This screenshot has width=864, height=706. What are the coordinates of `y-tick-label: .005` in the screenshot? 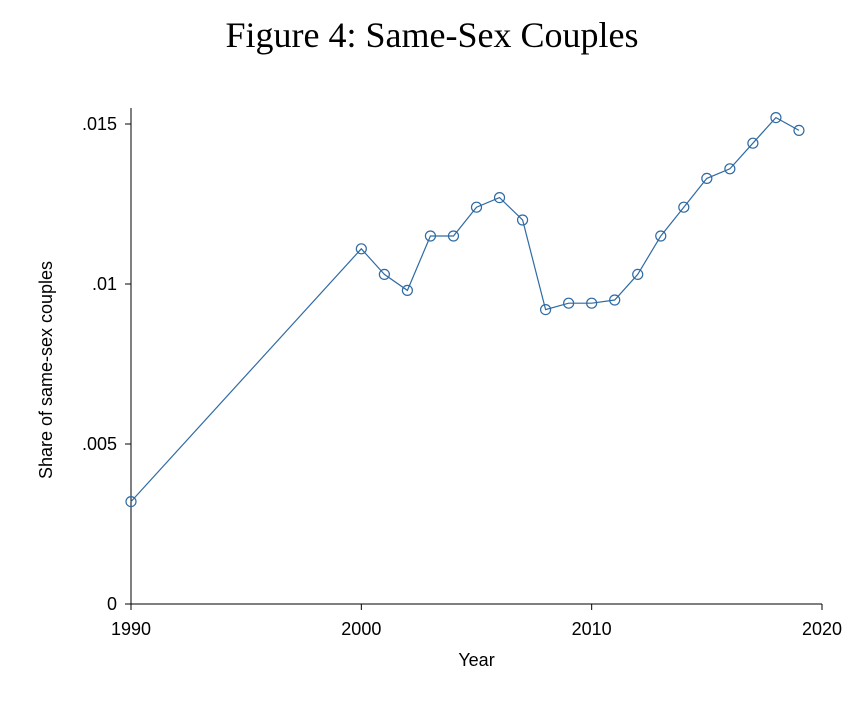 It's located at (99, 444).